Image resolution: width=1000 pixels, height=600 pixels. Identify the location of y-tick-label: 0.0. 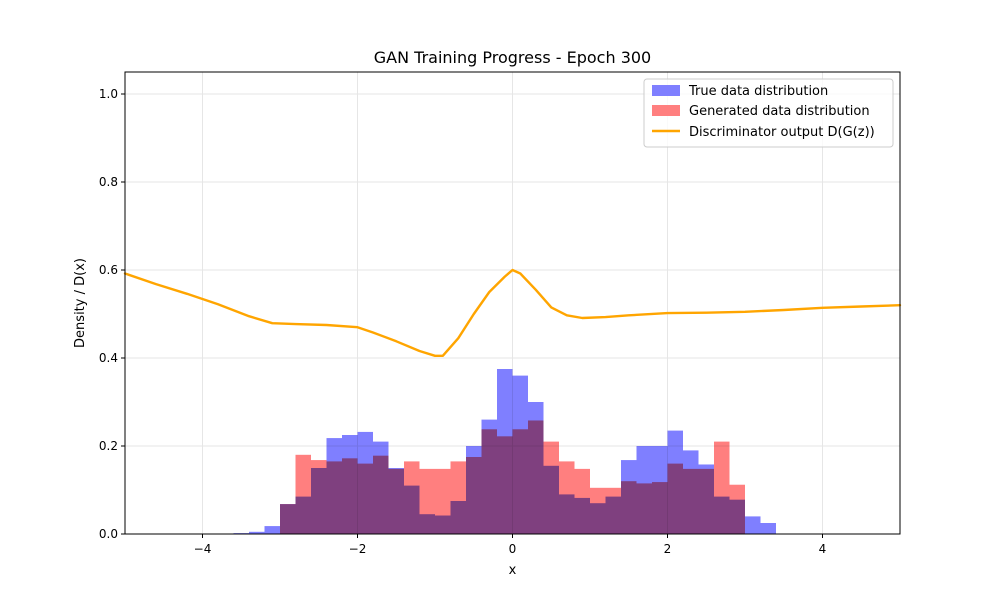
(108, 534).